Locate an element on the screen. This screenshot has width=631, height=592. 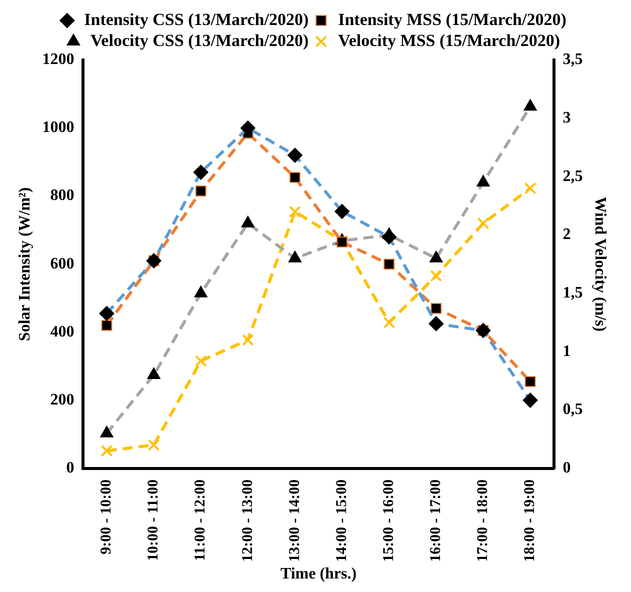
x-tick-label: 18:00 - 19:00 is located at coordinates (530, 520).